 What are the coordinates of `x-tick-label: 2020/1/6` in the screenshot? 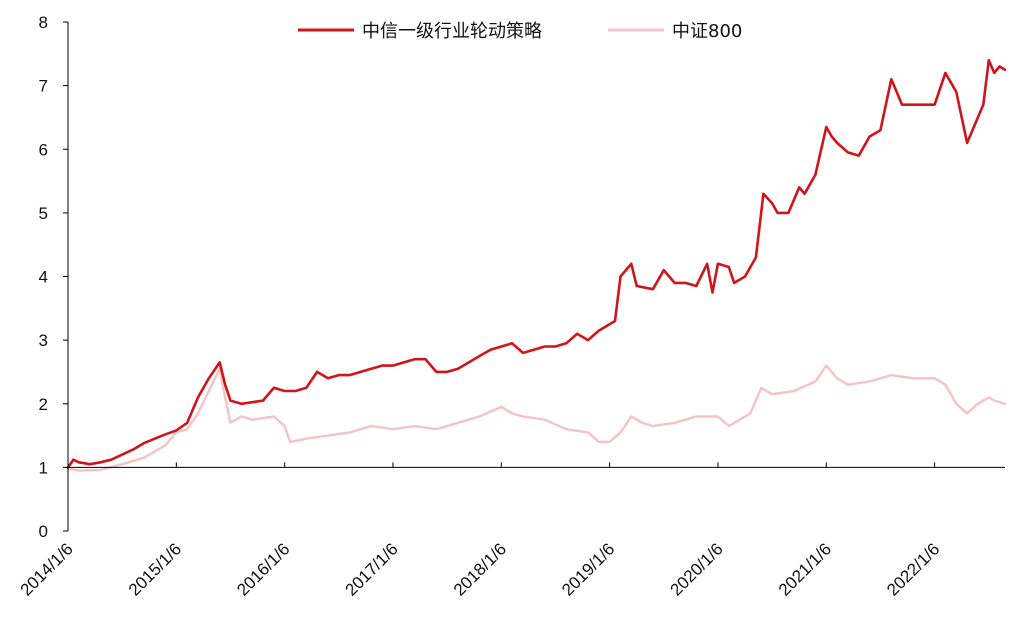 It's located at (697, 569).